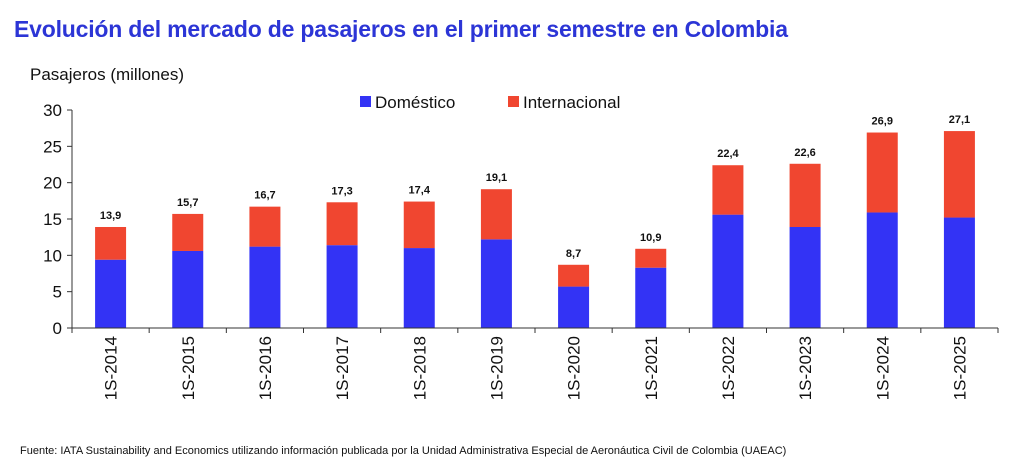 The image size is (1011, 469). What do you see at coordinates (804, 153) in the screenshot?
I see `total-label: 22,6` at bounding box center [804, 153].